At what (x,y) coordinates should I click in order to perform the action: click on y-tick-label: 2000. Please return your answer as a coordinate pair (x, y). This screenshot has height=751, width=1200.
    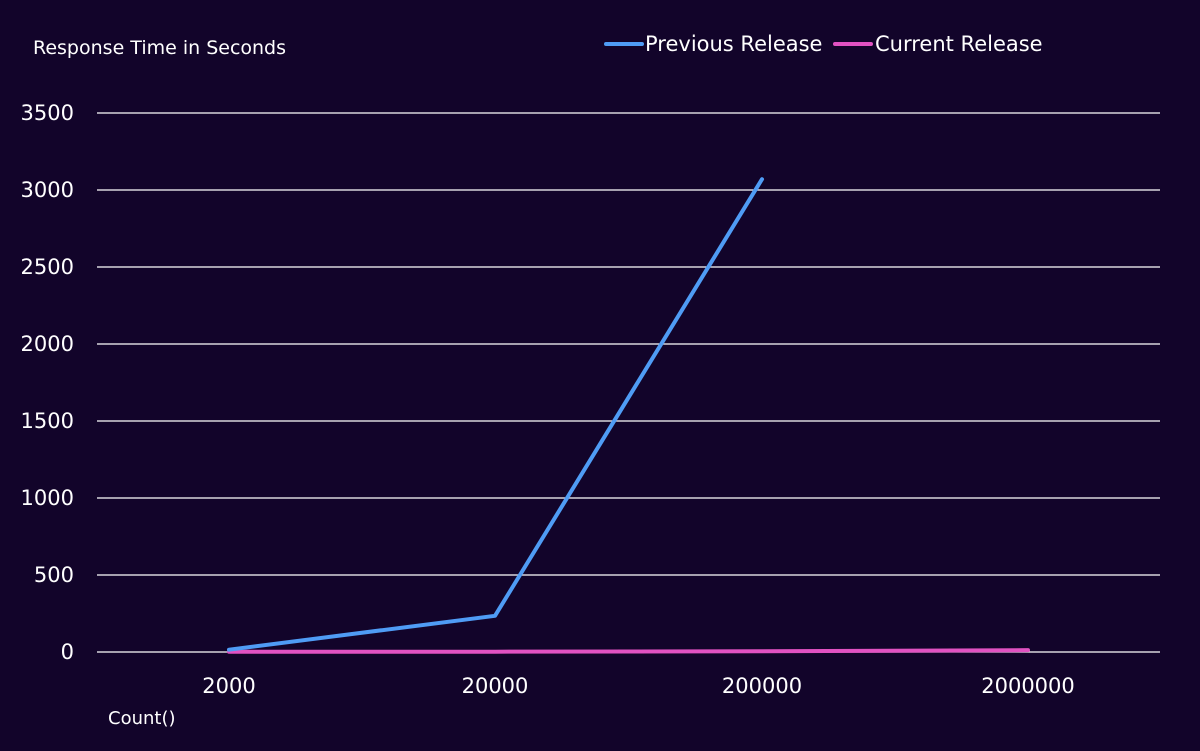
    Looking at the image, I should click on (47, 344).